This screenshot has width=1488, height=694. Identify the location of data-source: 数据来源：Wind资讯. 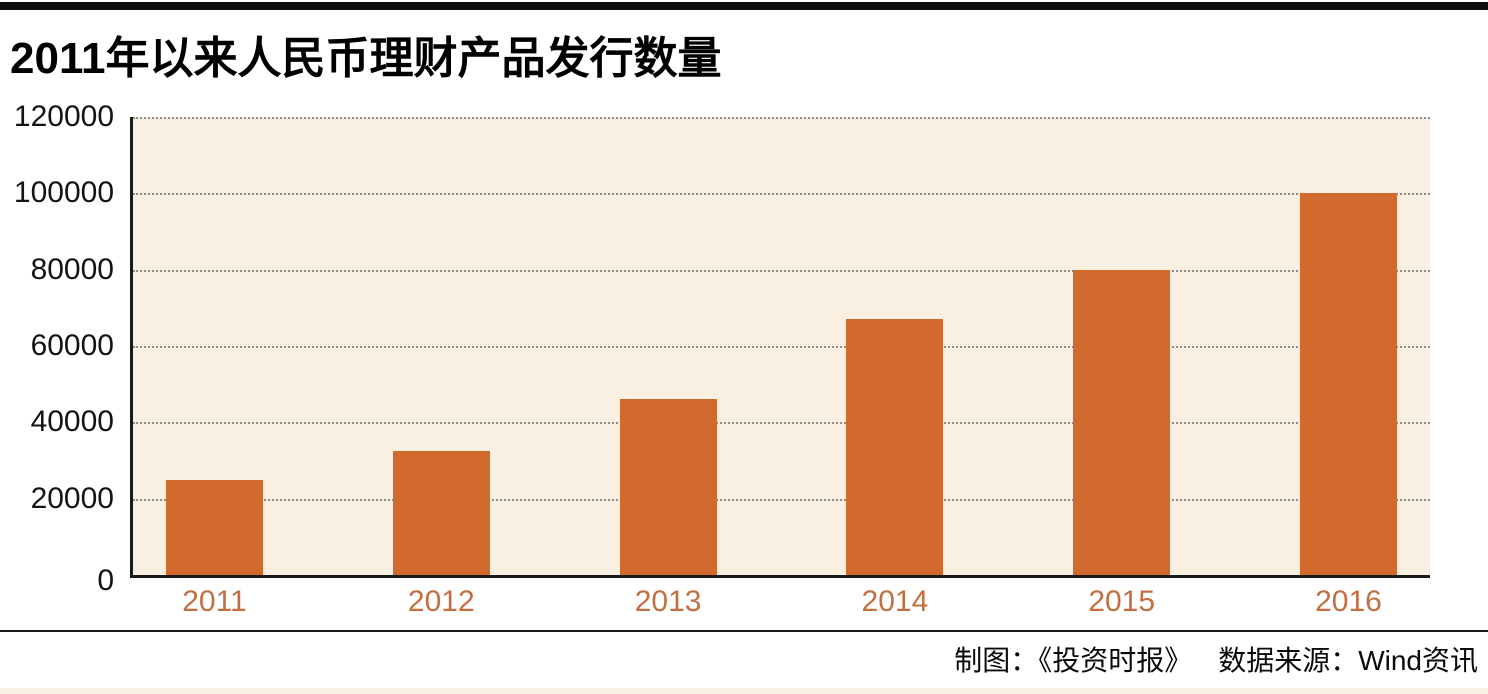
(1348, 660).